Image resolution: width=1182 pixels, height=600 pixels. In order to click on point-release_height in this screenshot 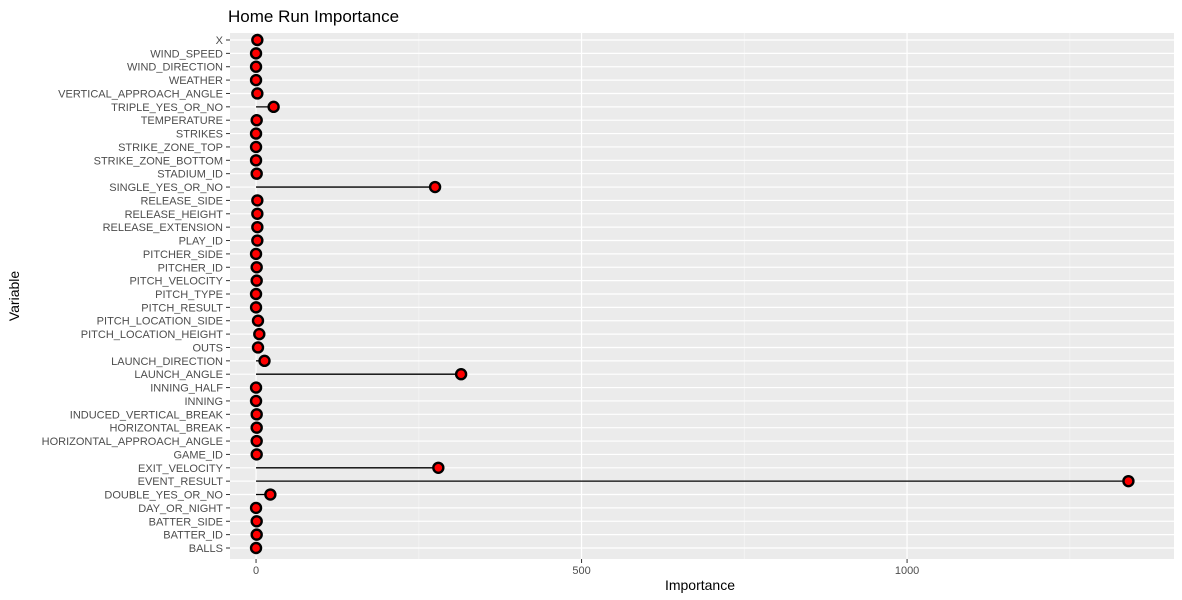, I will do `click(257, 213)`.